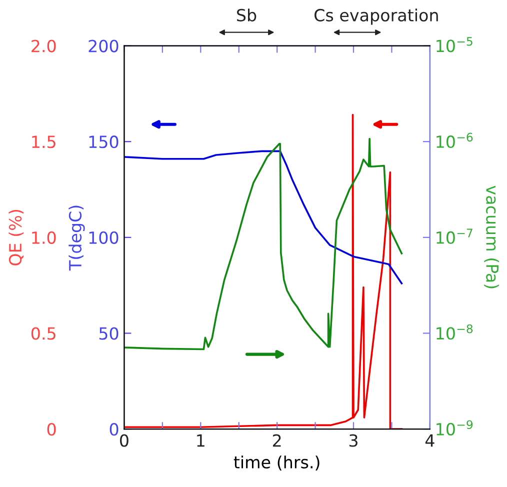 The height and width of the screenshot is (487, 507). I want to click on x-tick-label: 2, so click(276, 440).